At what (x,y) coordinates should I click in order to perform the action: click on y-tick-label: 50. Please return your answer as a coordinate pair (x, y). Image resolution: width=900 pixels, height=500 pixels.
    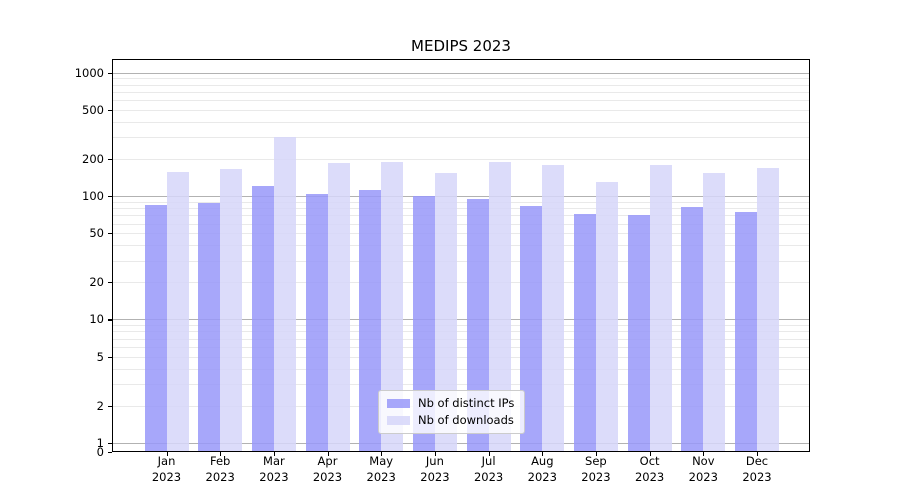
    Looking at the image, I should click on (96, 233).